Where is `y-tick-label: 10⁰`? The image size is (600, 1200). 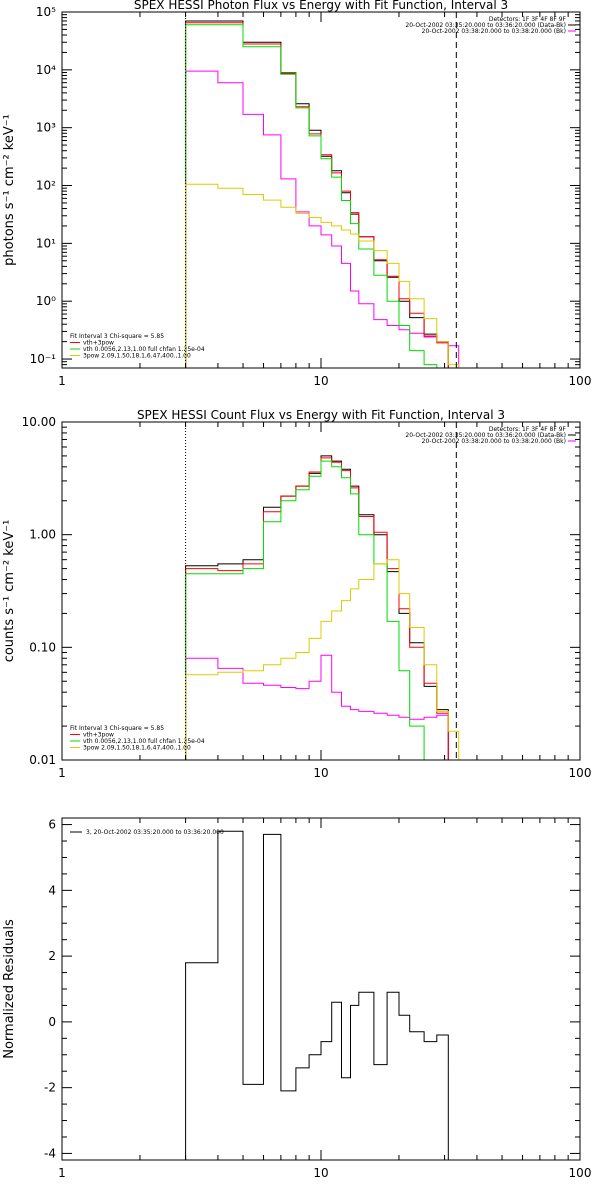 y-tick-label: 10⁰ is located at coordinates (46, 301).